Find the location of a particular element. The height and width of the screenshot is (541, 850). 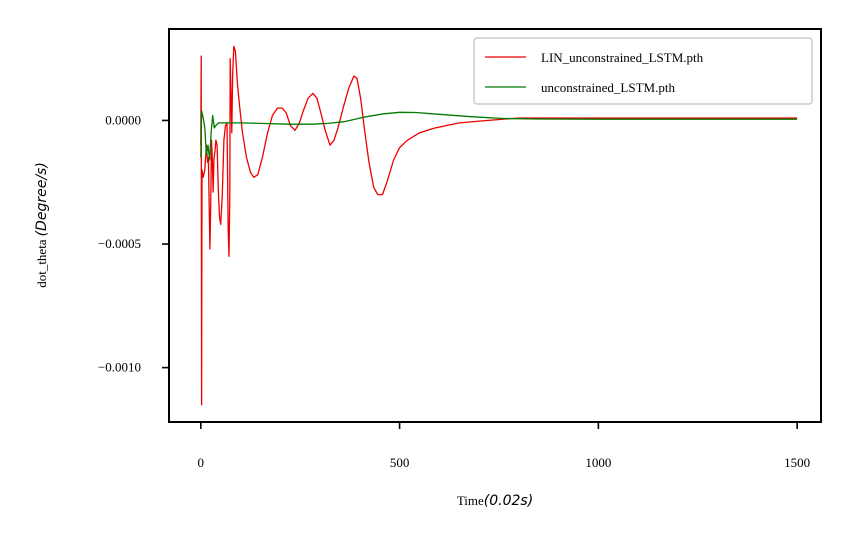

x-tick-label: 500 is located at coordinates (400, 462).